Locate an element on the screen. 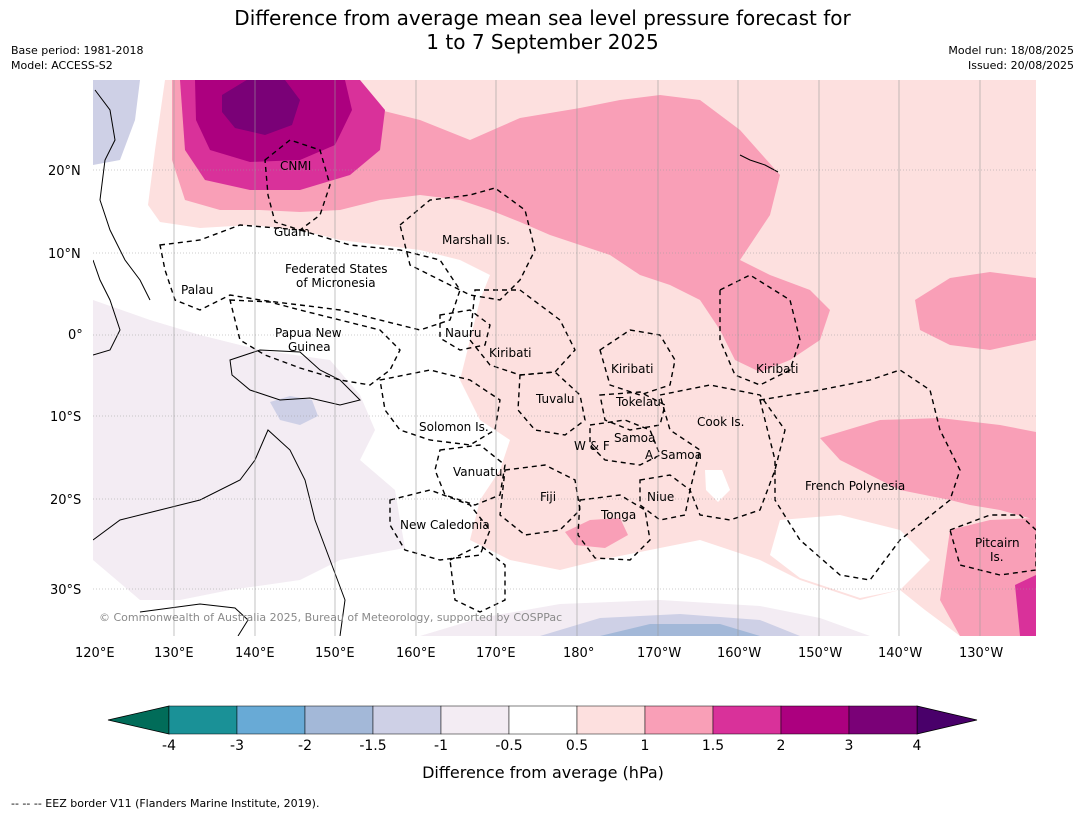 Image resolution: width=1085 pixels, height=816 pixels. eez-new-caledonia is located at coordinates (440, 525).